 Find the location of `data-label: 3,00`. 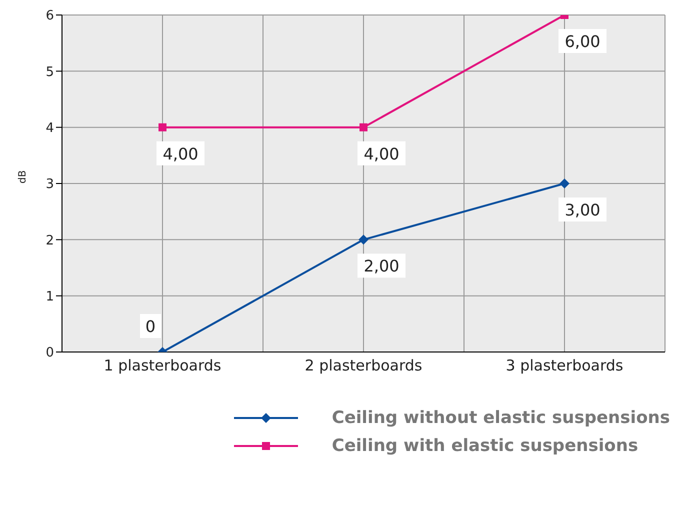

data-label: 3,00 is located at coordinates (582, 210).